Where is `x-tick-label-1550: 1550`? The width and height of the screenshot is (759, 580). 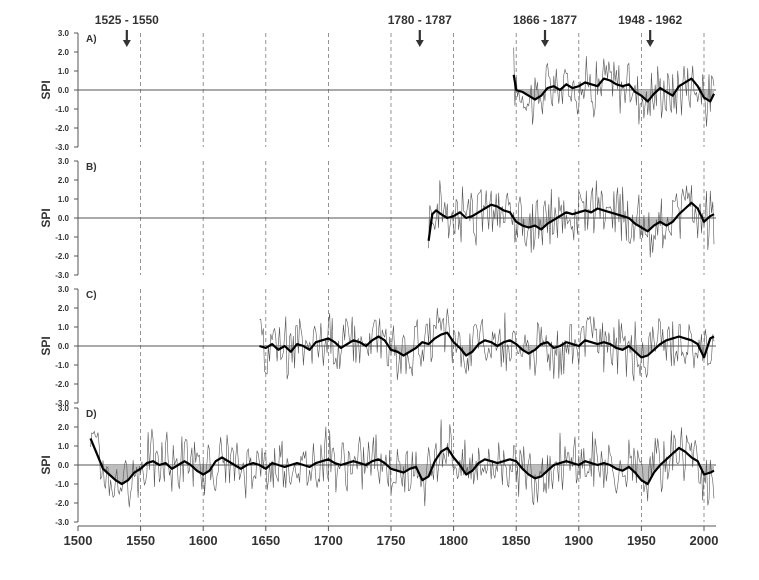
x-tick-label-1550: 1550 is located at coordinates (140, 540).